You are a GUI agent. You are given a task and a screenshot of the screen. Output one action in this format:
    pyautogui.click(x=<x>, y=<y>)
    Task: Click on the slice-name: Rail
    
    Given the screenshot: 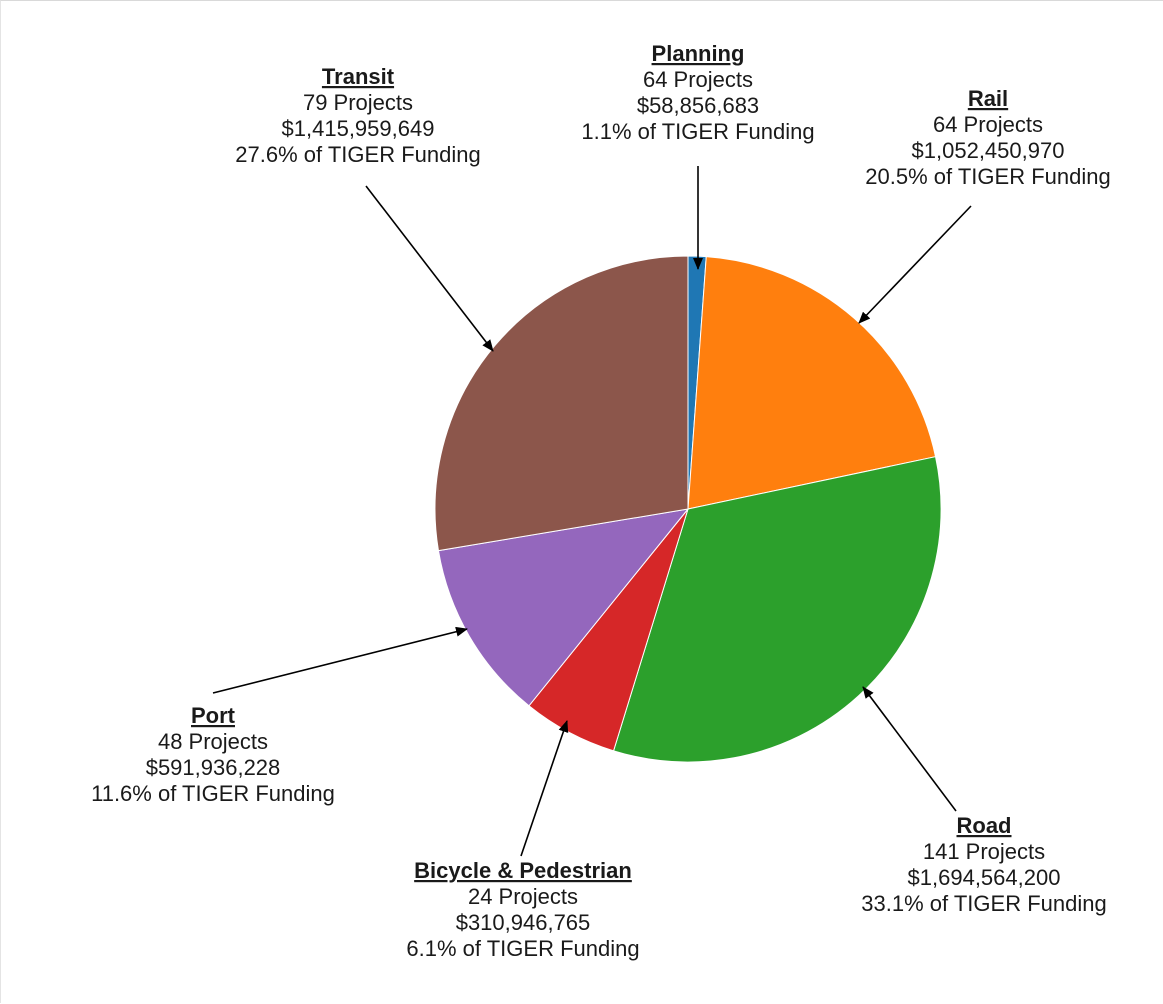 What is the action you would take?
    pyautogui.click(x=988, y=98)
    